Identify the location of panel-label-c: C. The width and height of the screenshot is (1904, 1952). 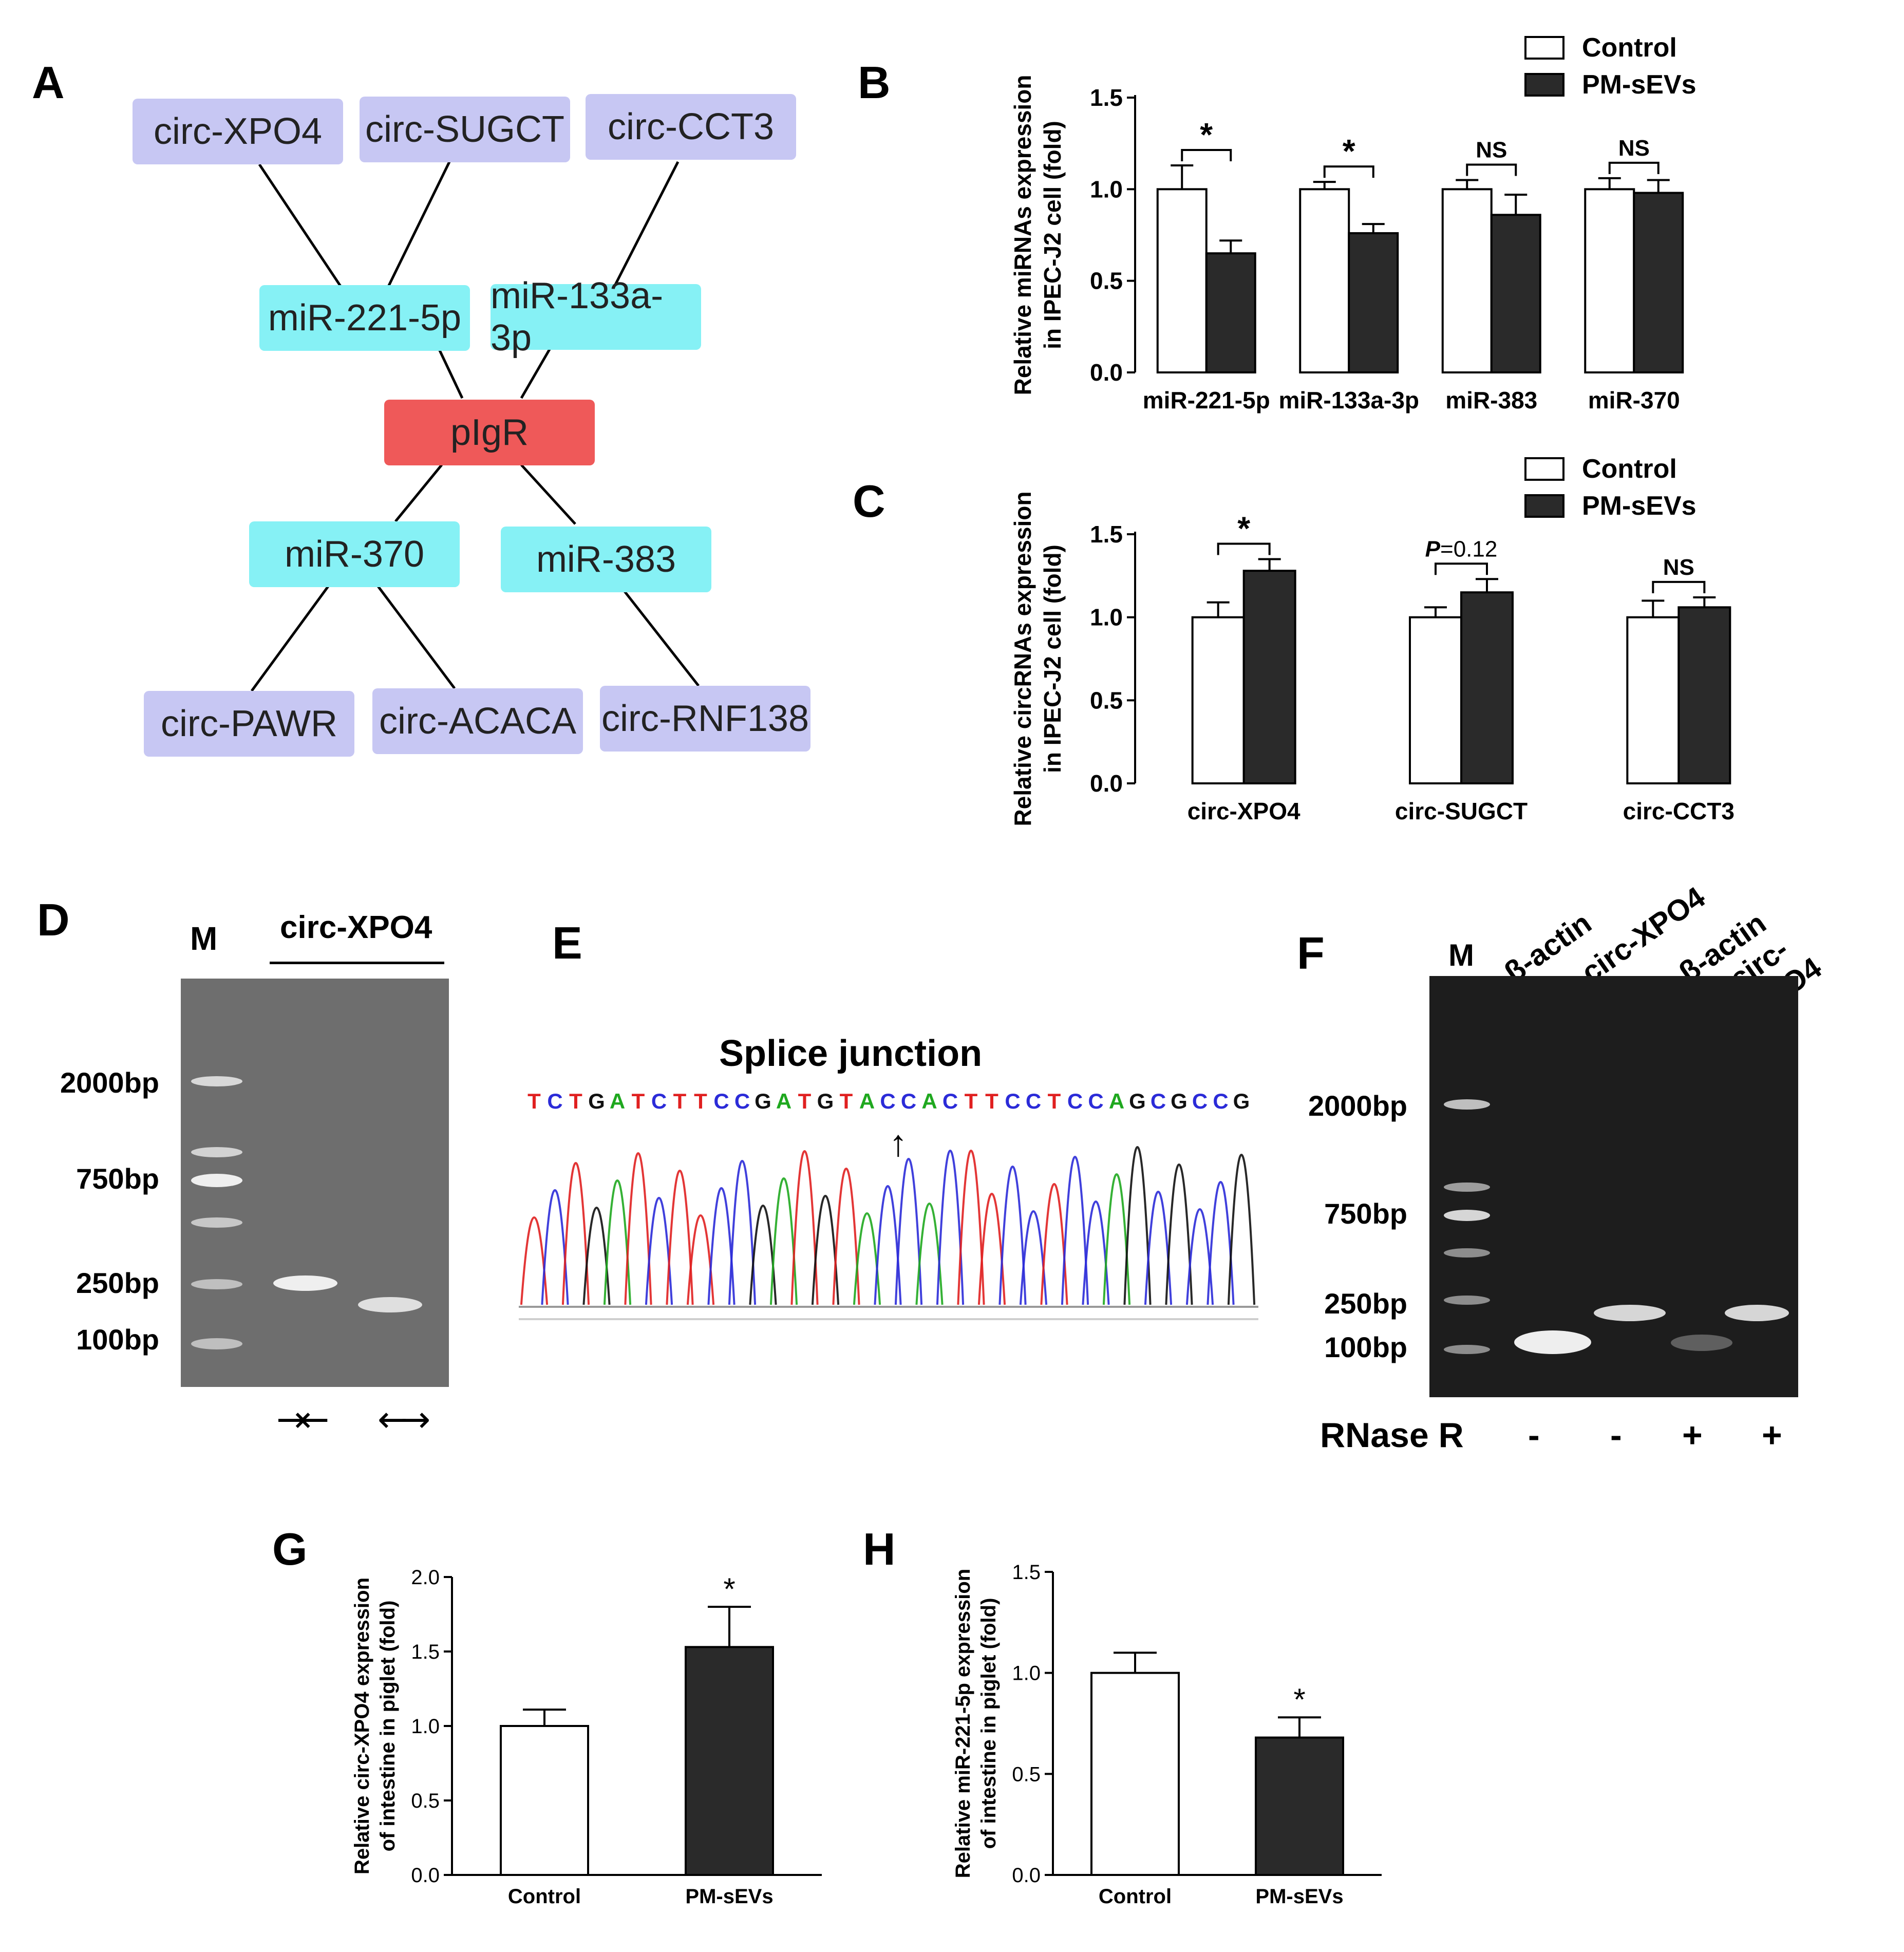
(869, 501).